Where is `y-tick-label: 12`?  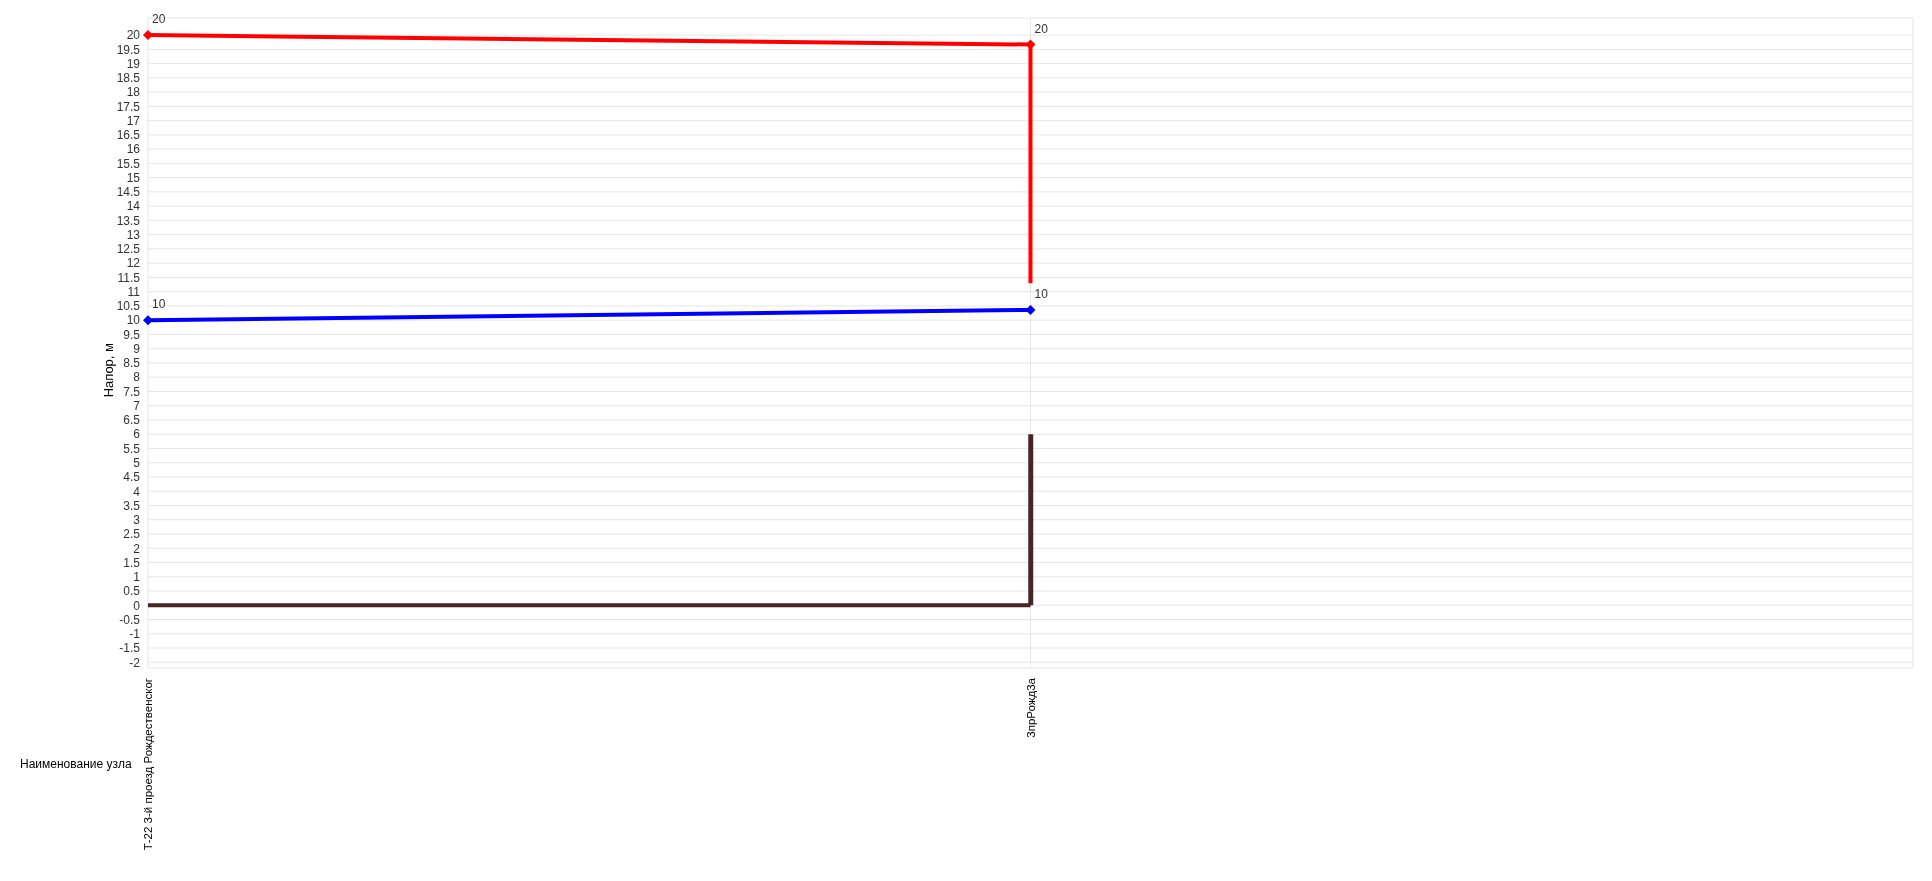 y-tick-label: 12 is located at coordinates (133, 263).